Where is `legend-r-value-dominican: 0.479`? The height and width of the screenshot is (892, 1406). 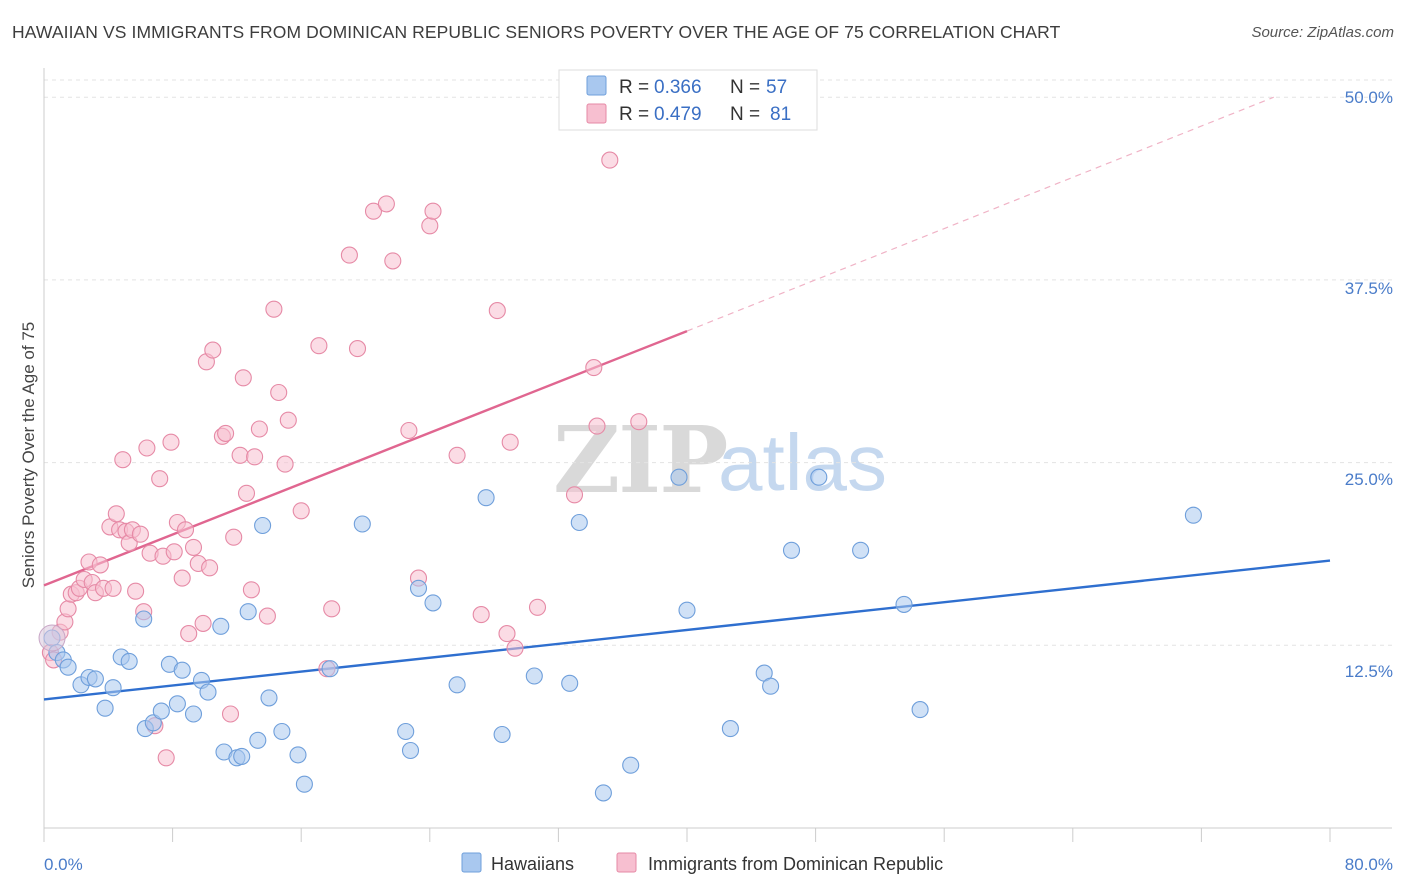
legend-r-value-dominican: 0.479 is located at coordinates (678, 114).